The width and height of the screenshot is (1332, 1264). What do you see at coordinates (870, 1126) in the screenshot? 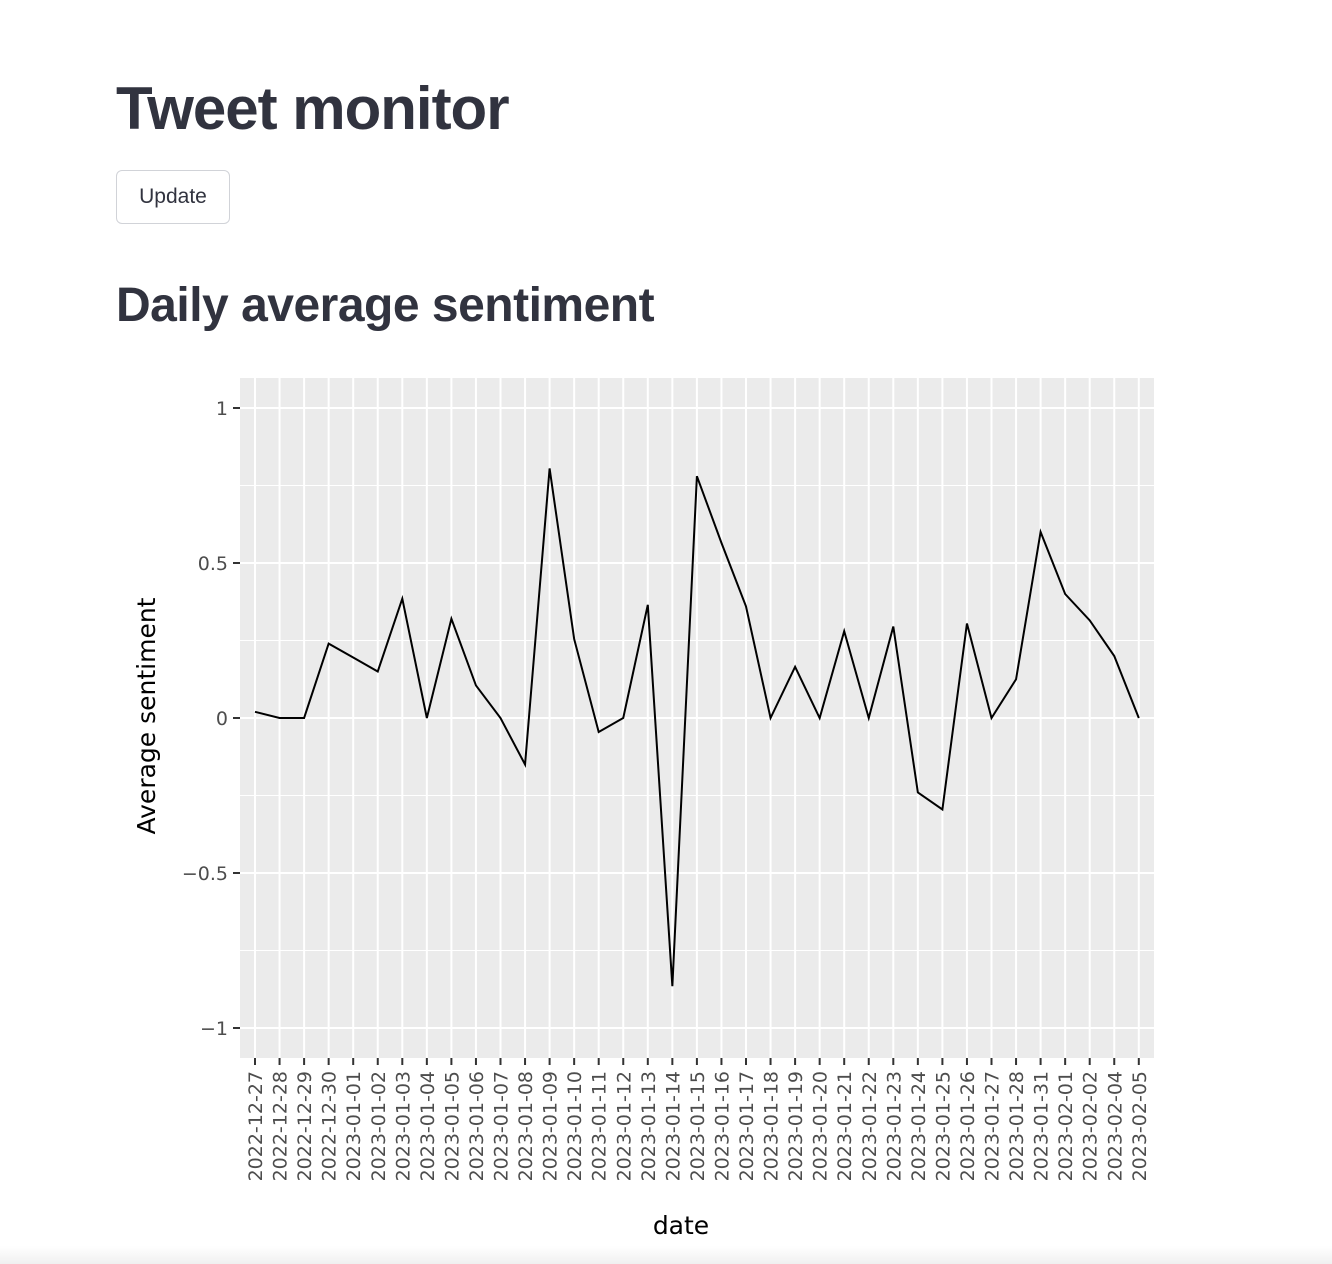
I see `x-tick-label: 2023-01-22` at bounding box center [870, 1126].